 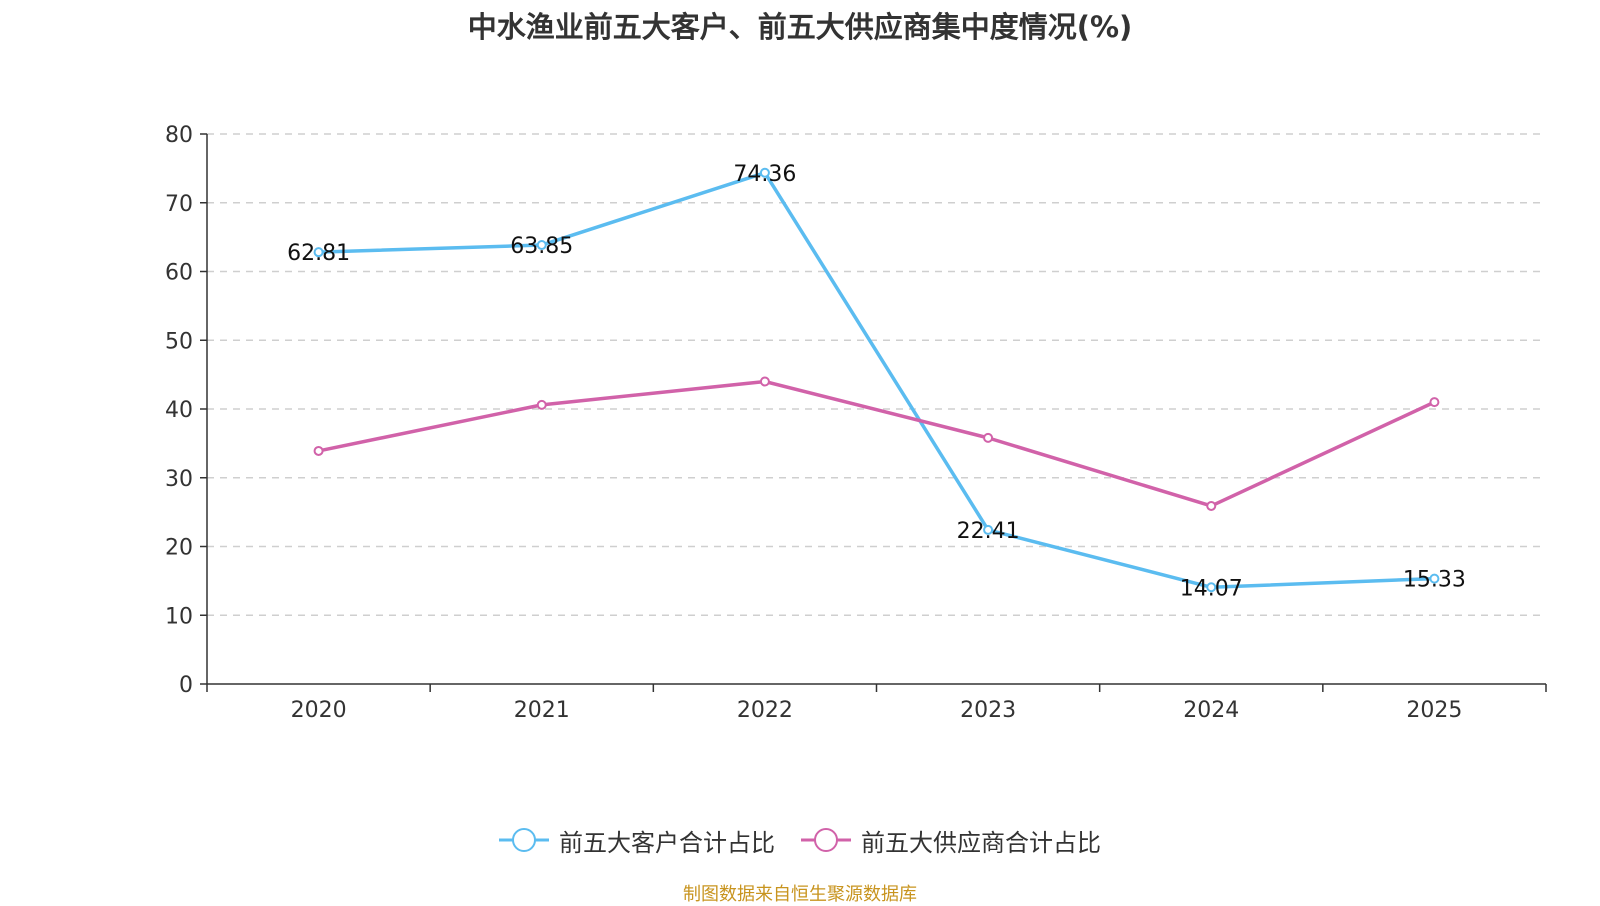 I want to click on x-tick-label: 2025, so click(x=1434, y=710).